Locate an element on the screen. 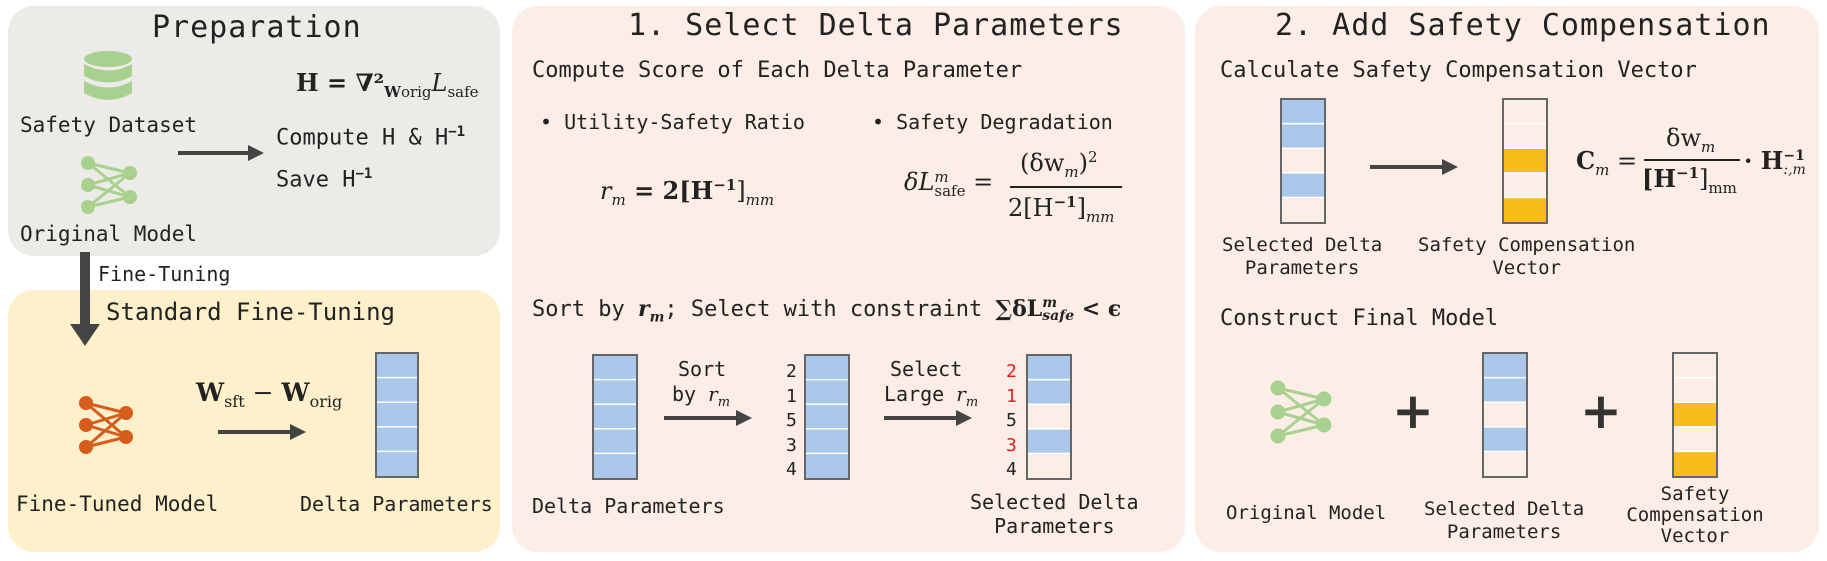 This screenshot has width=1827, height=561. final-selected-delta-column is located at coordinates (1505, 415).